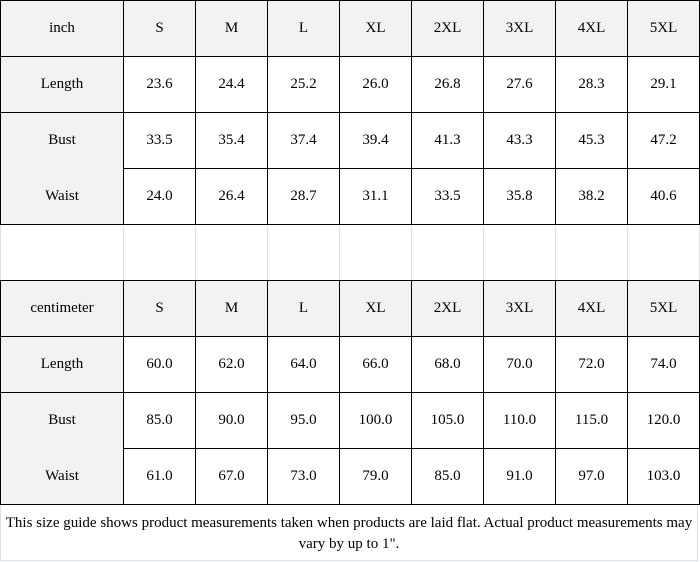 The height and width of the screenshot is (562, 700). I want to click on measurement-value: 120.0, so click(663, 420).